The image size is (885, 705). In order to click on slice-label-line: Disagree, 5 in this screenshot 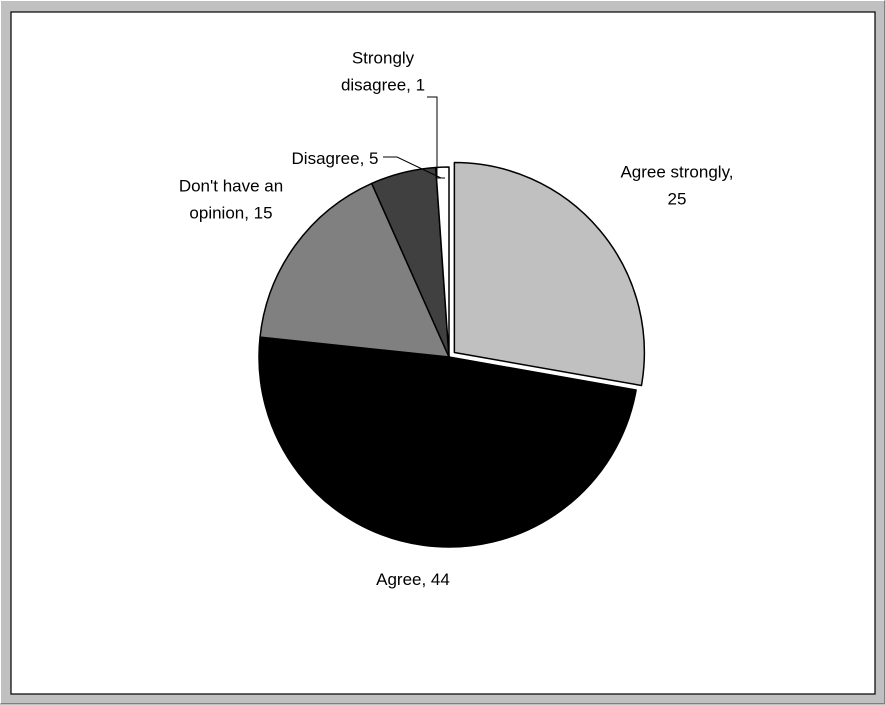, I will do `click(335, 158)`.